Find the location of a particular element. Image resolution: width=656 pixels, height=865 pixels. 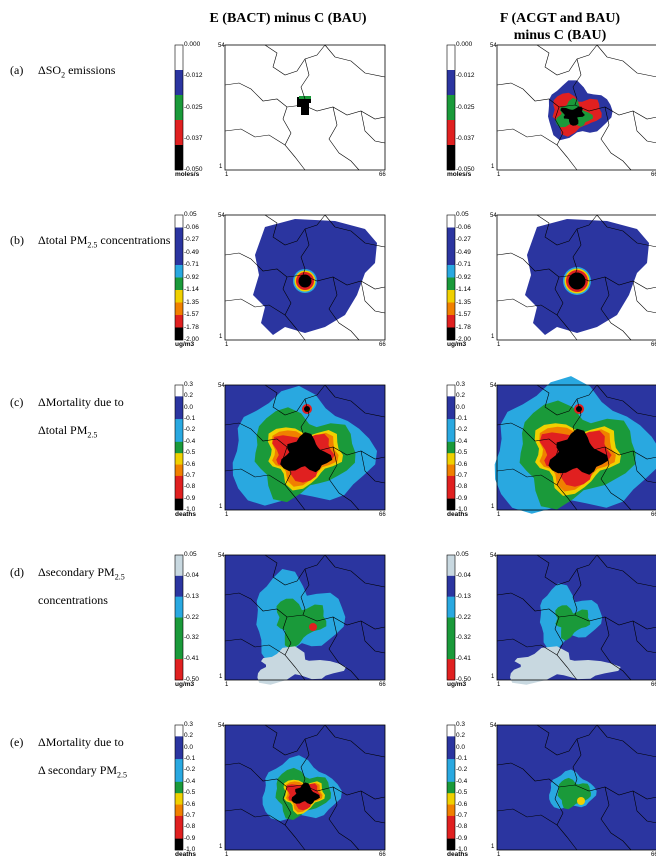

label-text: emissions is located at coordinates (90, 70).